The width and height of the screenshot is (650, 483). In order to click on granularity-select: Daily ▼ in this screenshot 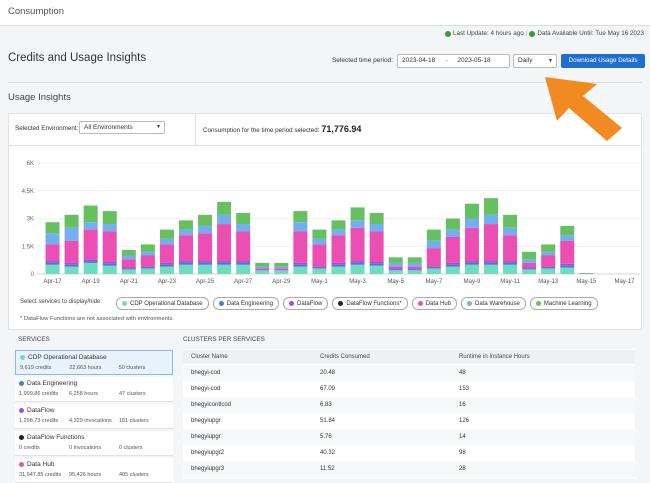, I will do `click(535, 61)`.